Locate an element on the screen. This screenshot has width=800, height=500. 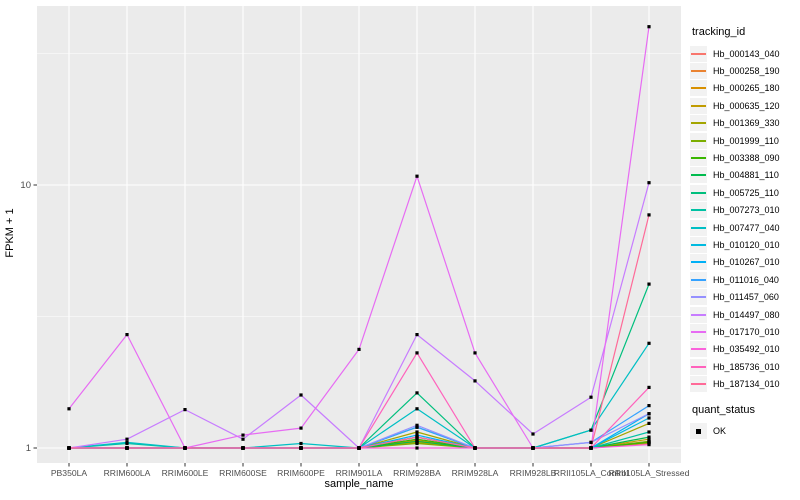
legend-item-Hb_000258_190: Hb_000258_190 is located at coordinates (745, 71).